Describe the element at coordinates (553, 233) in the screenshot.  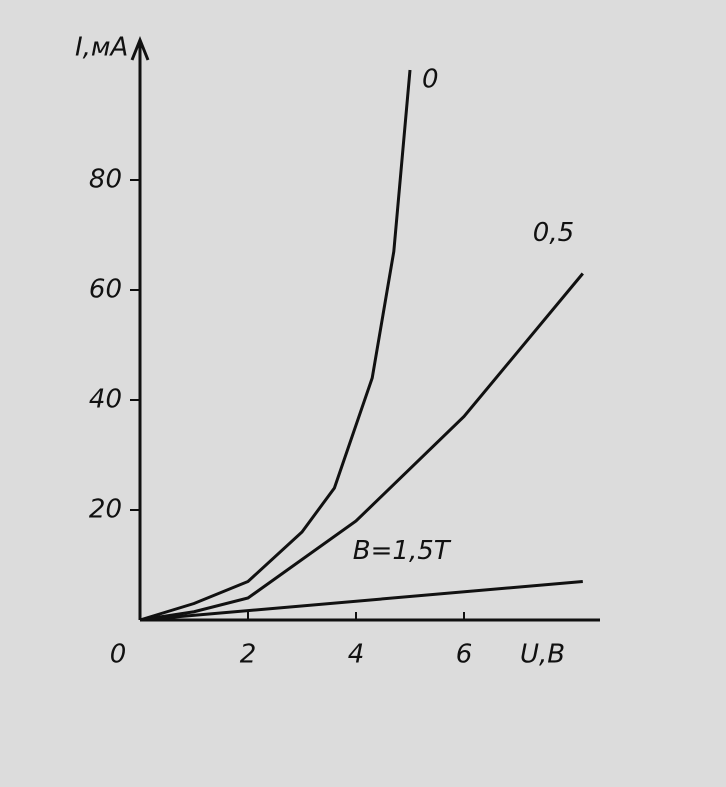
I see `series-label: 0,5` at that location.